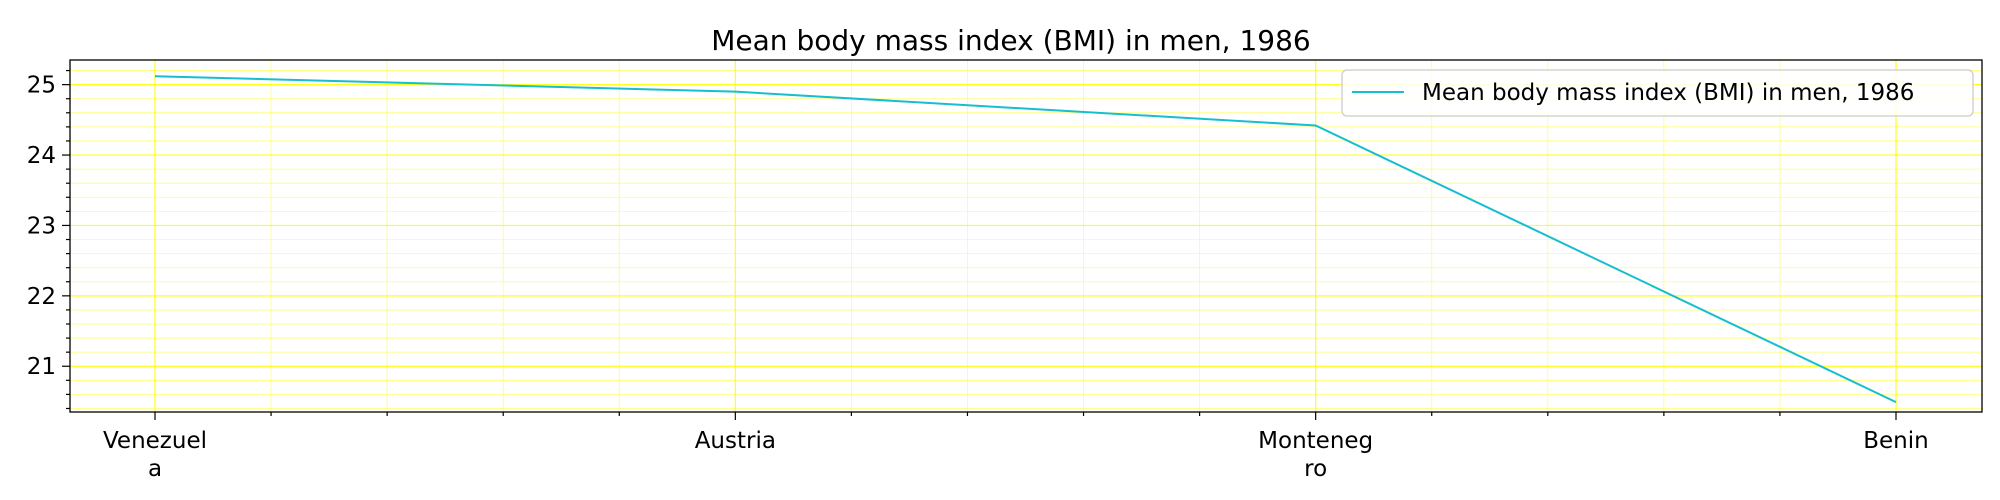  Describe the element at coordinates (41, 226) in the screenshot. I see `y-tick-label: 23` at that location.